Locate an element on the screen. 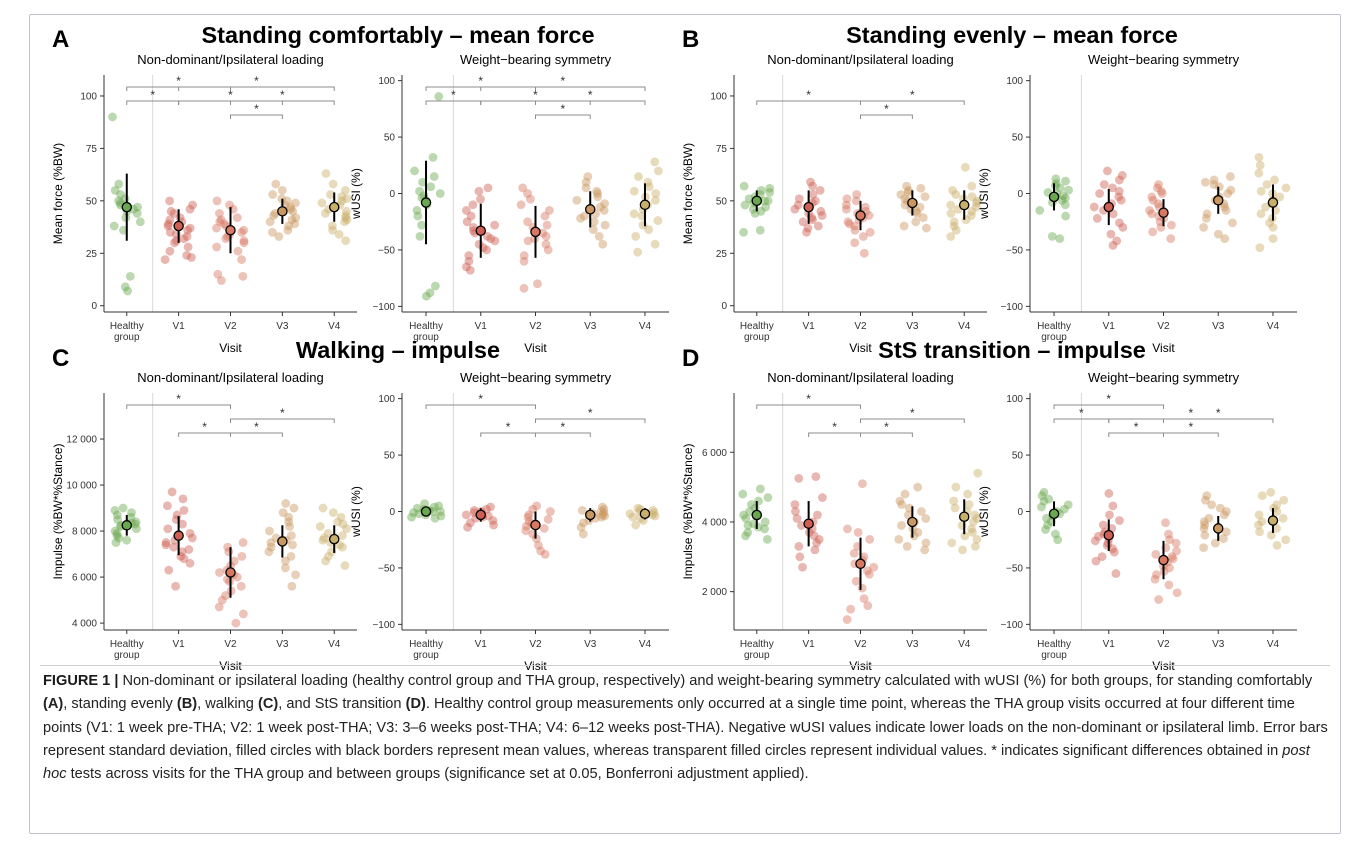 The width and height of the screenshot is (1355, 849). significance-bracket is located at coordinates (912, 420).